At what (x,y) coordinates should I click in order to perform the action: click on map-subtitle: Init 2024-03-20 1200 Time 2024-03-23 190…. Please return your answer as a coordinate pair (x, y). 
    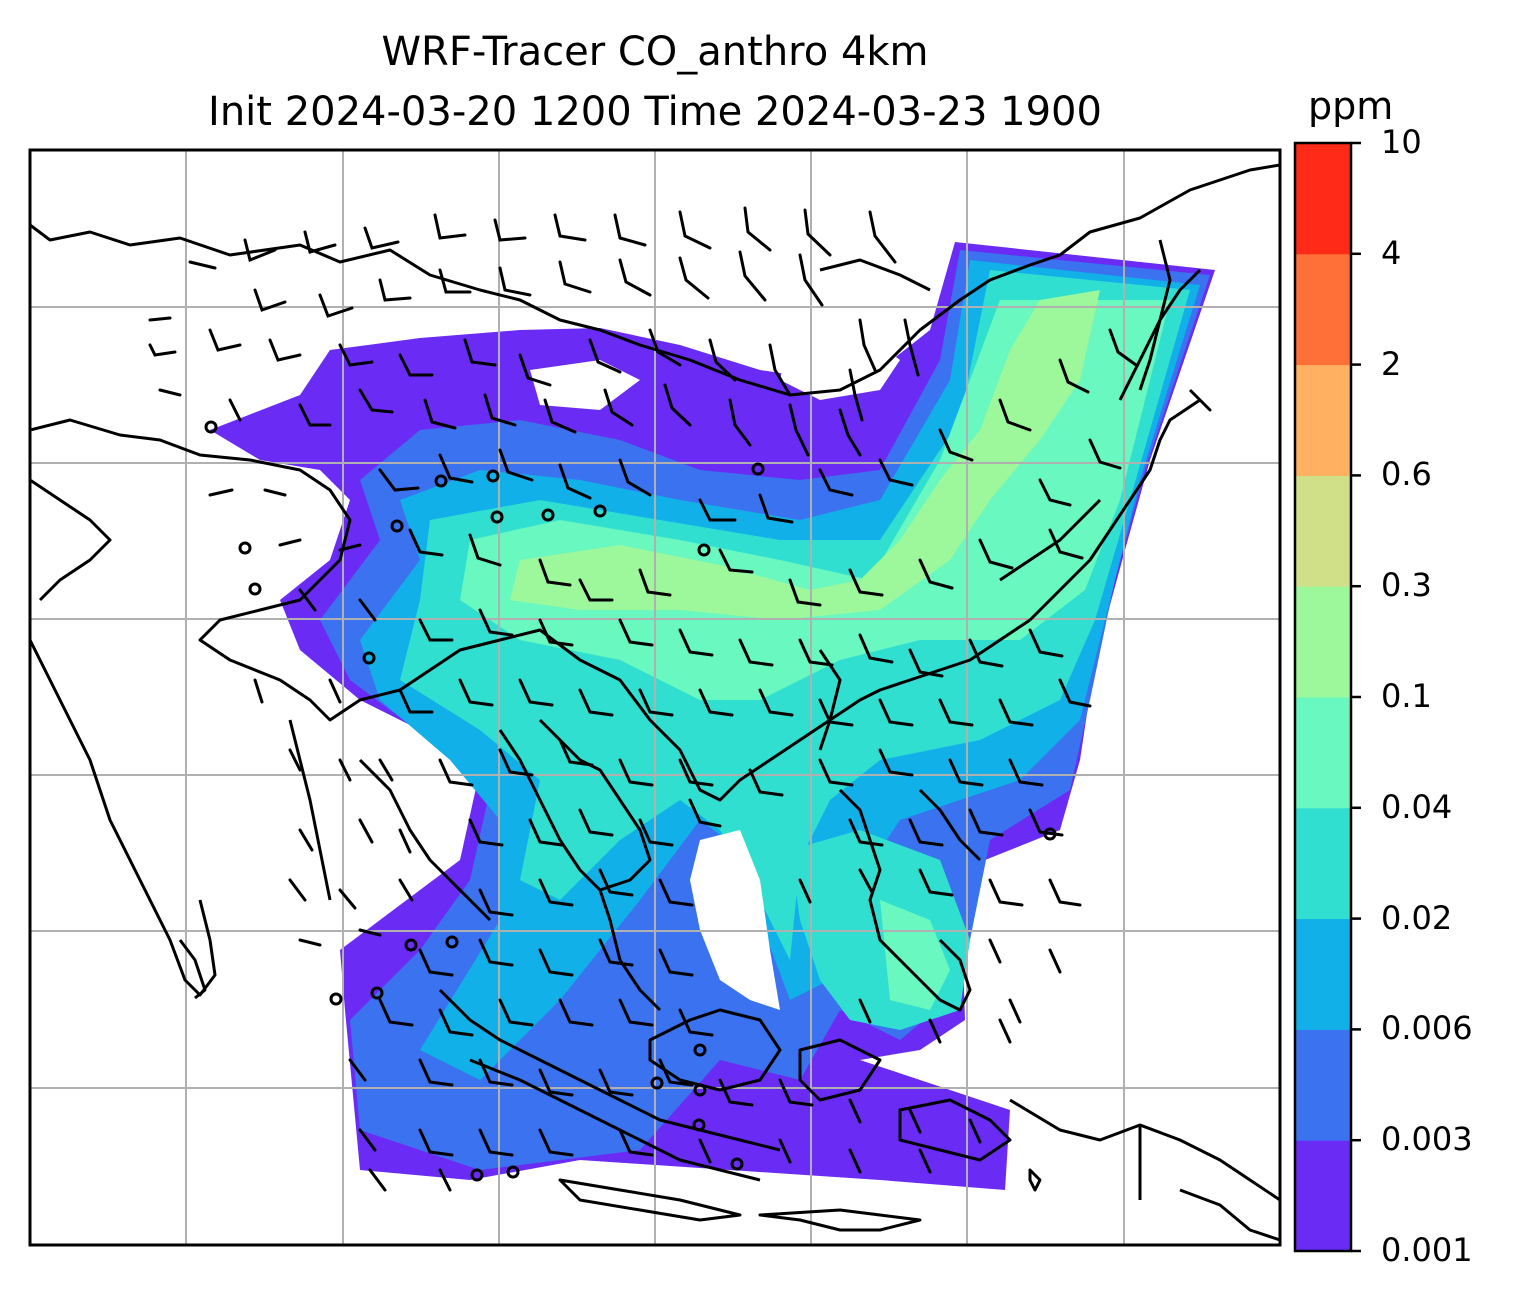
    Looking at the image, I should click on (655, 112).